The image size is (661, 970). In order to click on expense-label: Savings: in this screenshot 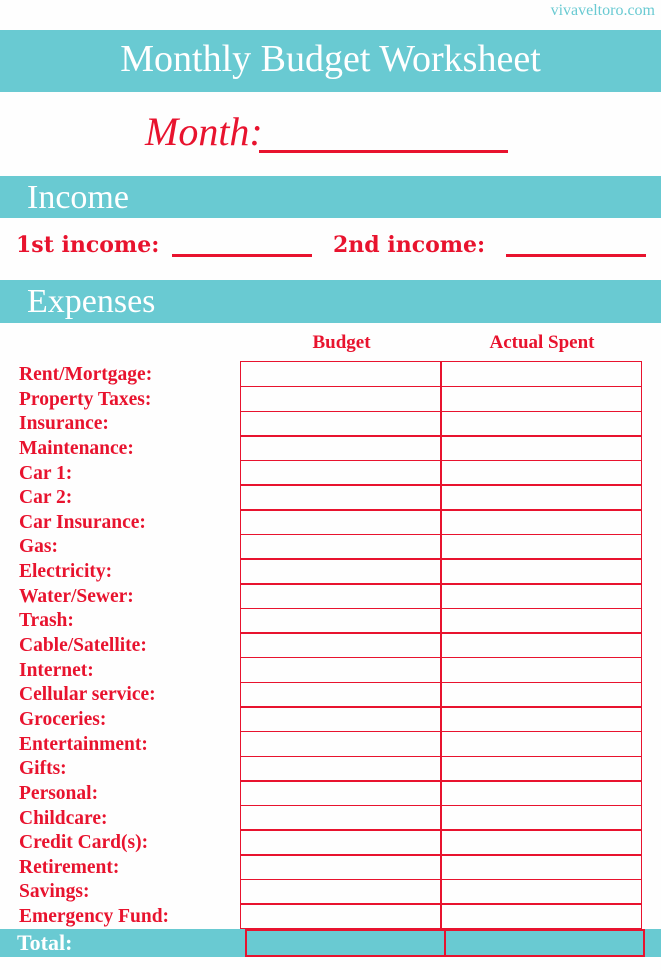, I will do `click(54, 892)`.